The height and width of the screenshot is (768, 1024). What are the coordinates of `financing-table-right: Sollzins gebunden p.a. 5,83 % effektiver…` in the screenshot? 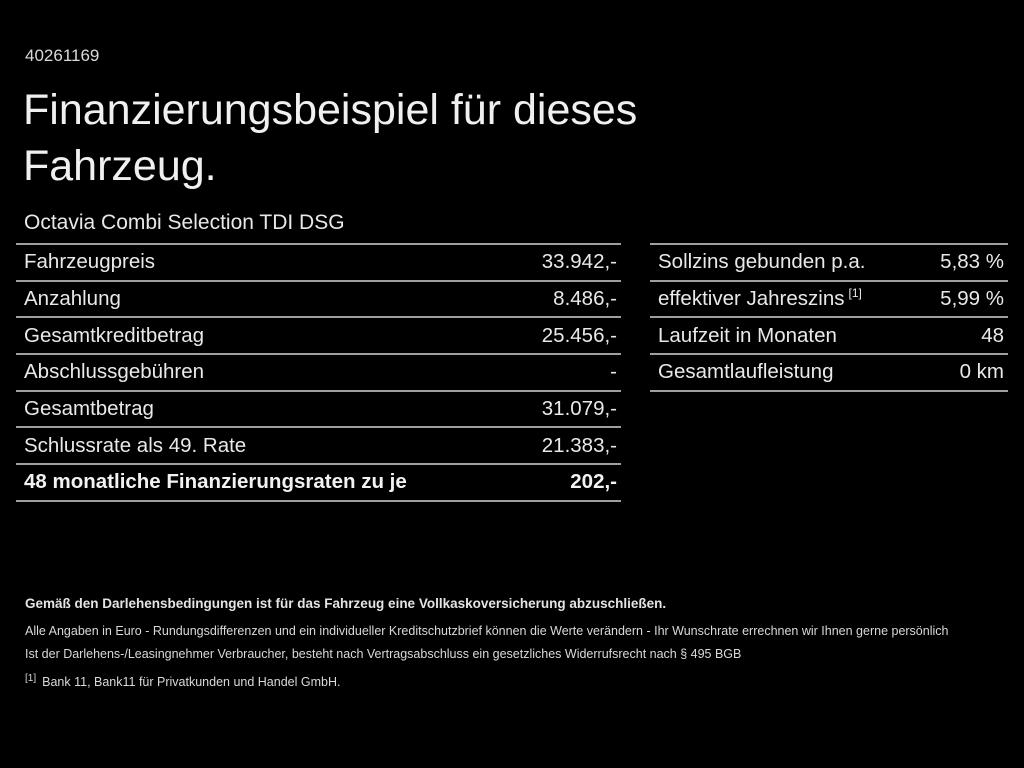 It's located at (829, 317).